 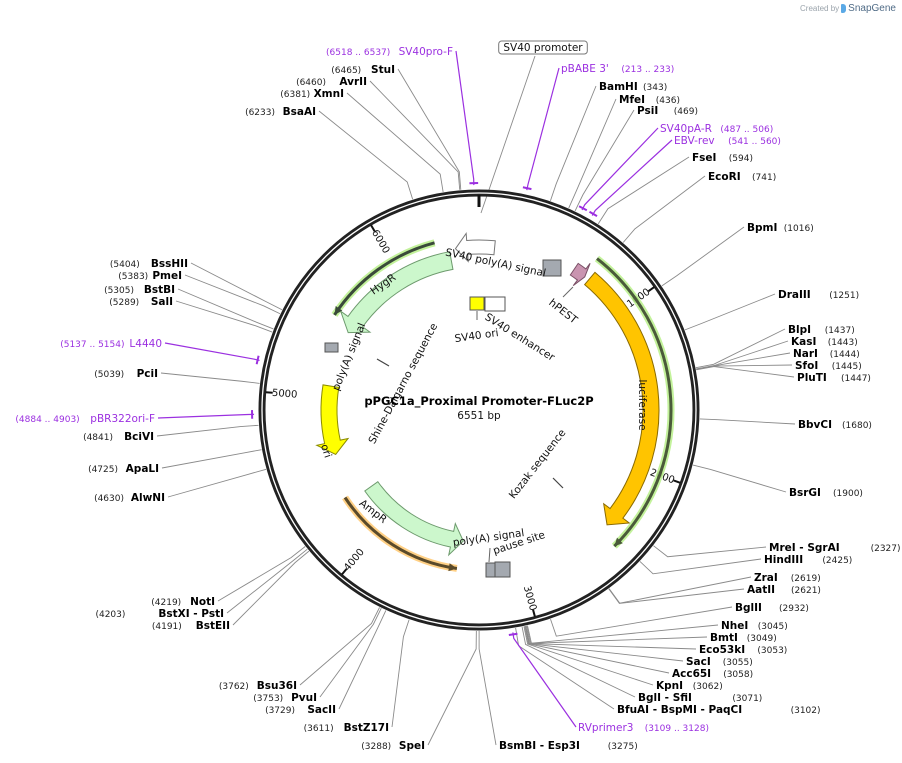 What do you see at coordinates (643, 728) in the screenshot?
I see `primer-site: RVprimer3 (3109 .. 3128)` at bounding box center [643, 728].